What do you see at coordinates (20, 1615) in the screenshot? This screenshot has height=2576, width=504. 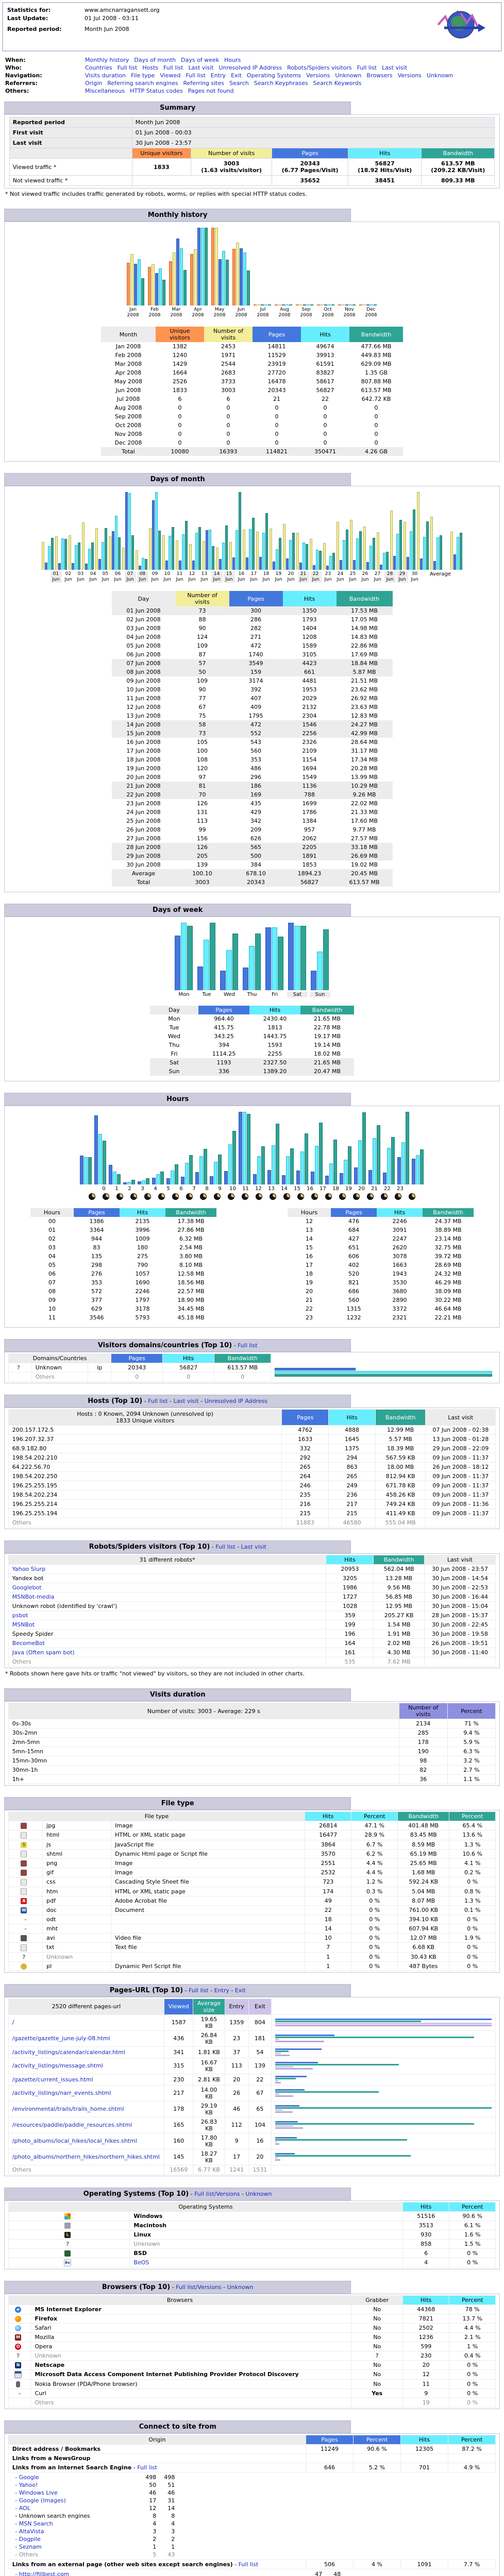 I see `link: psbot` at bounding box center [20, 1615].